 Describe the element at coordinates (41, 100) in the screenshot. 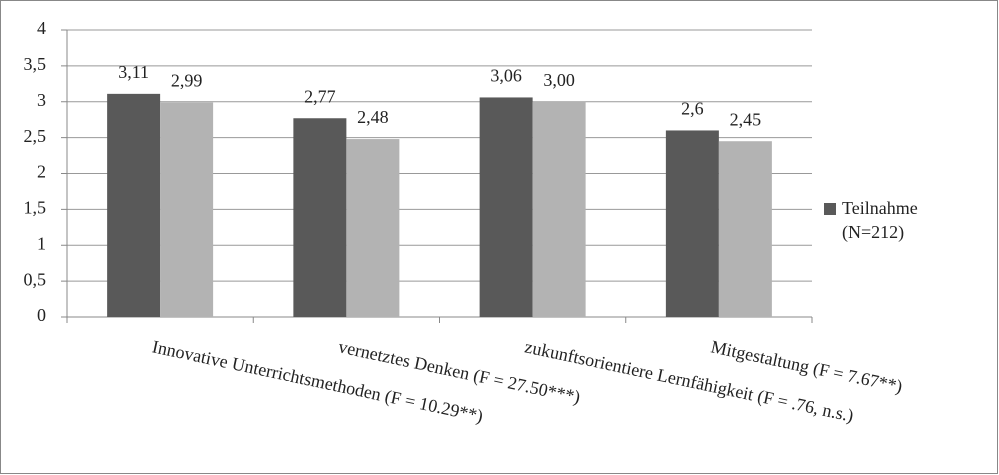

I see `y-tick-label: 3` at that location.